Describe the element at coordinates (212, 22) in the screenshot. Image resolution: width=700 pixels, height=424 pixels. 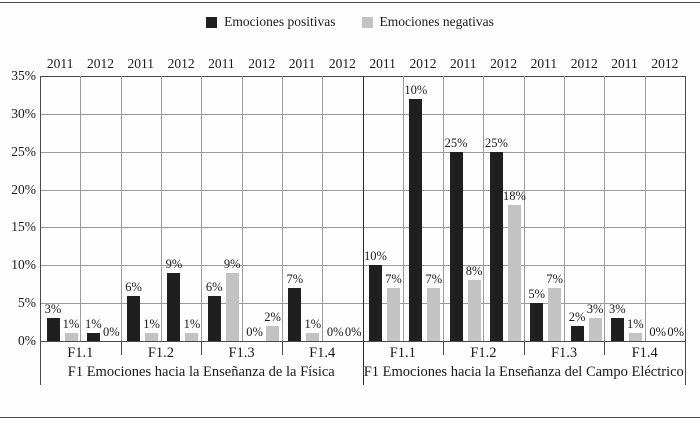
I see `legend-swatch-positivas-icon` at that location.